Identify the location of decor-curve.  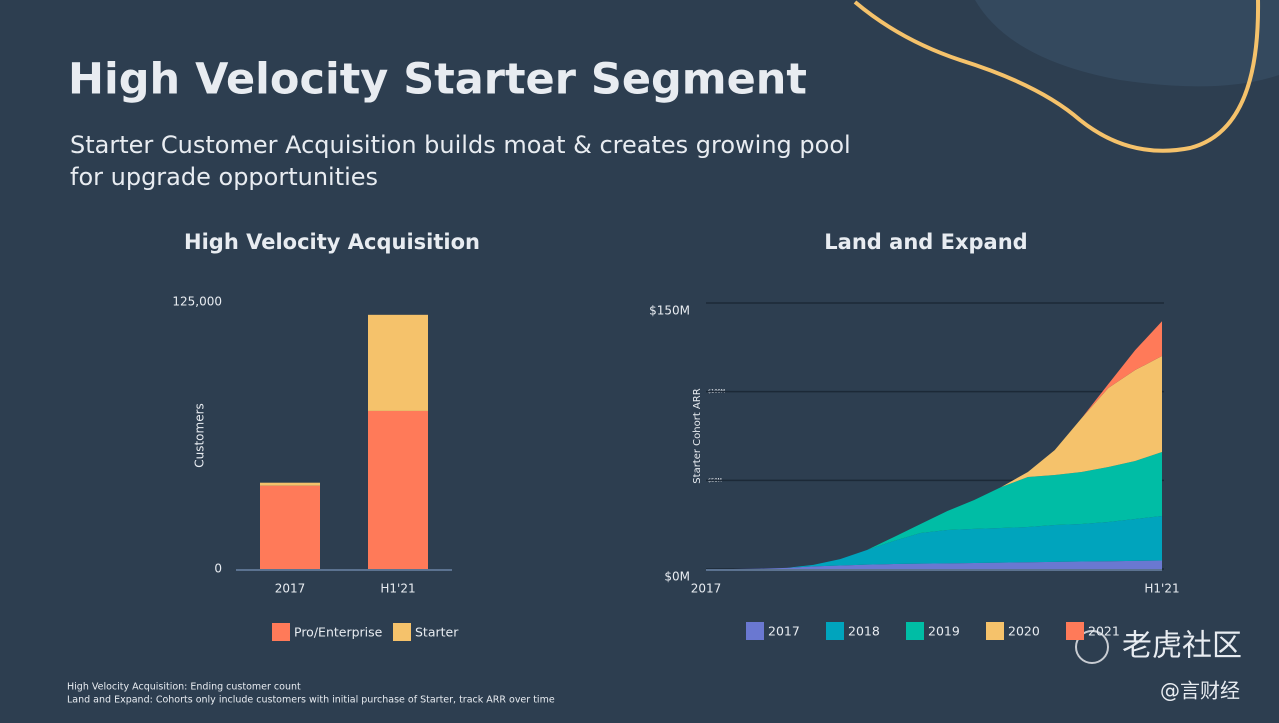
(1057, 76).